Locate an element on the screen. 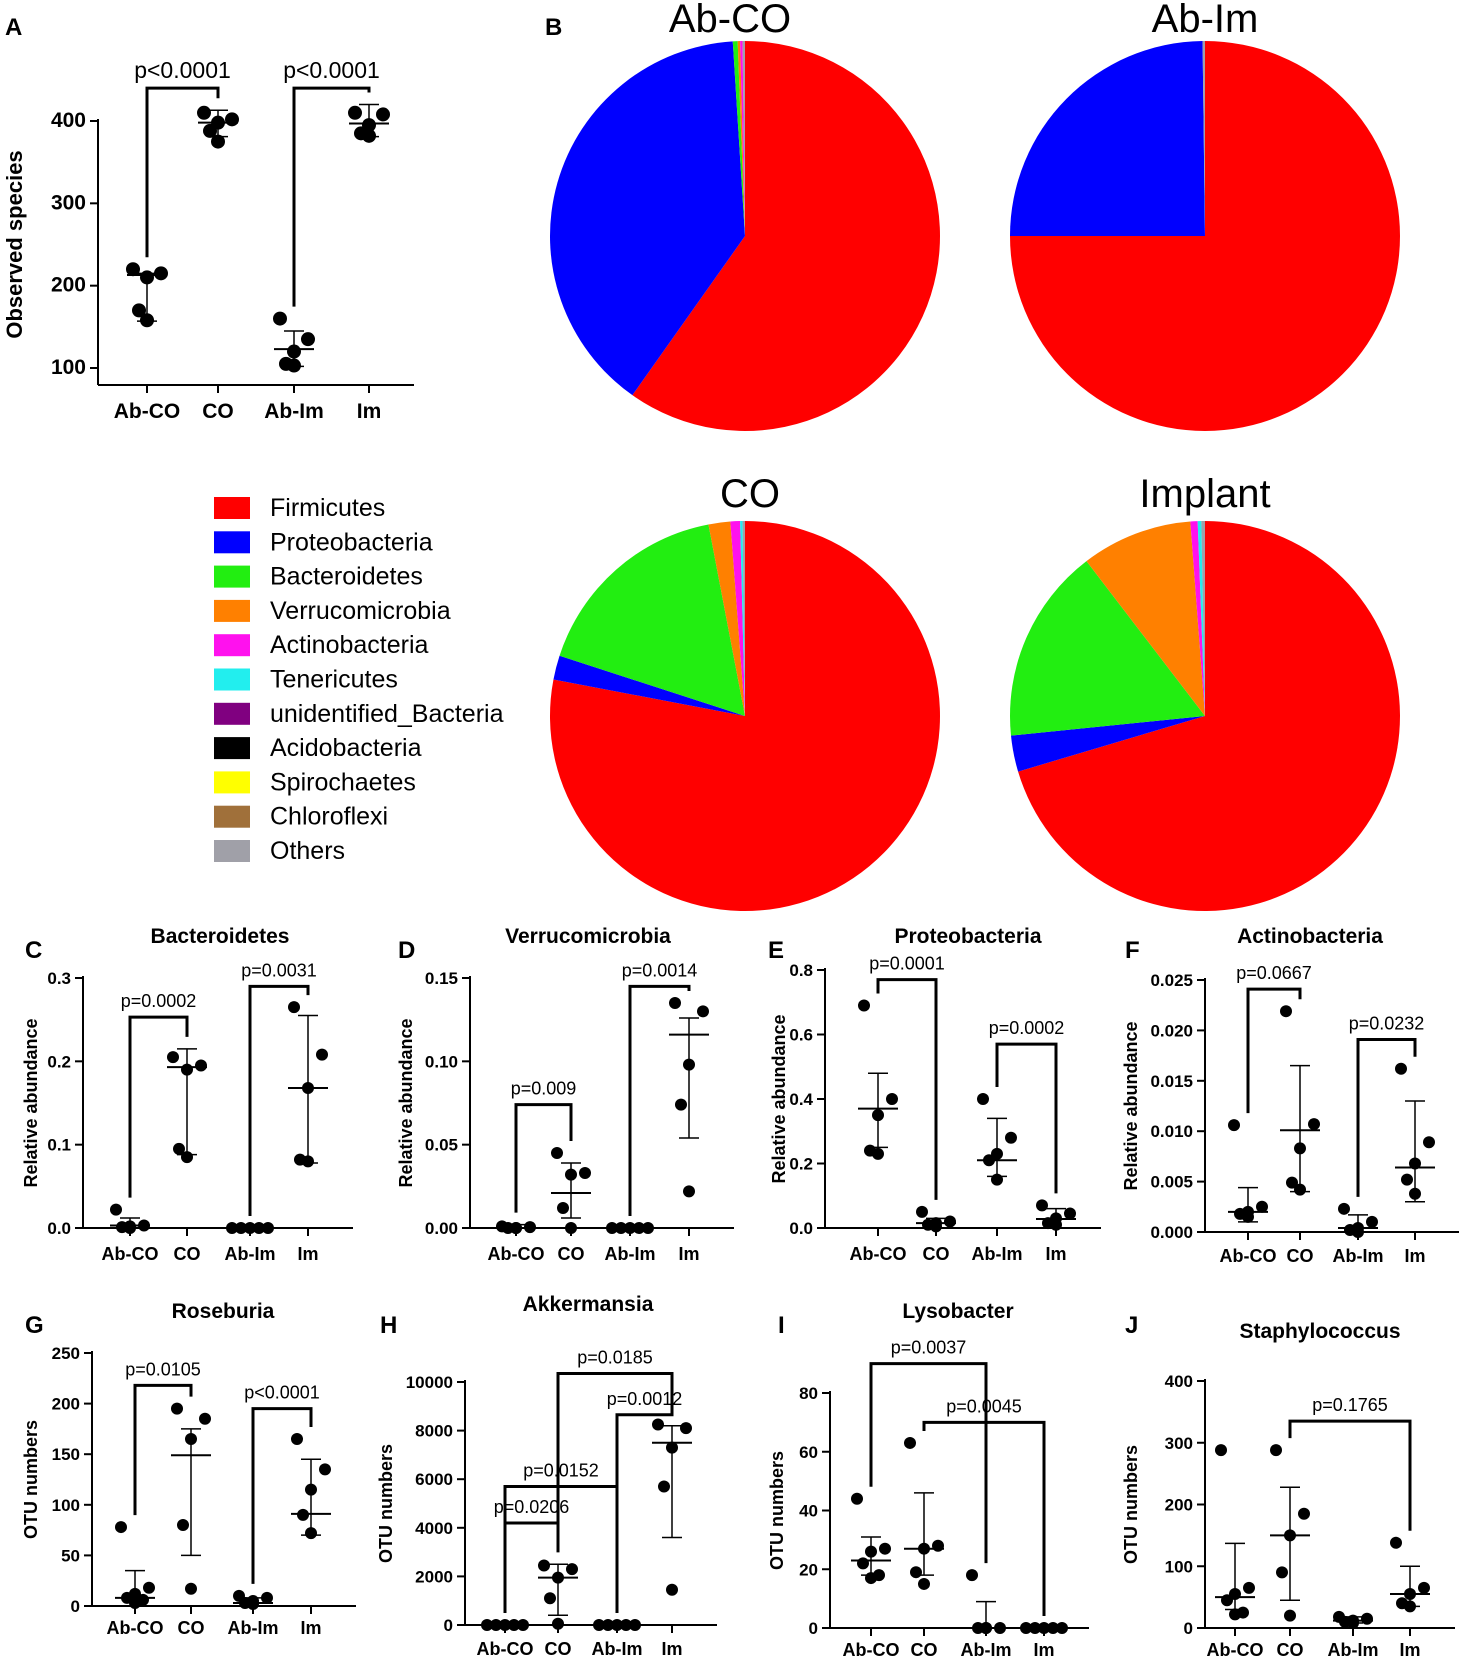 This screenshot has height=1666, width=1459. p-value-label: p=0.0002 is located at coordinates (1027, 1028).